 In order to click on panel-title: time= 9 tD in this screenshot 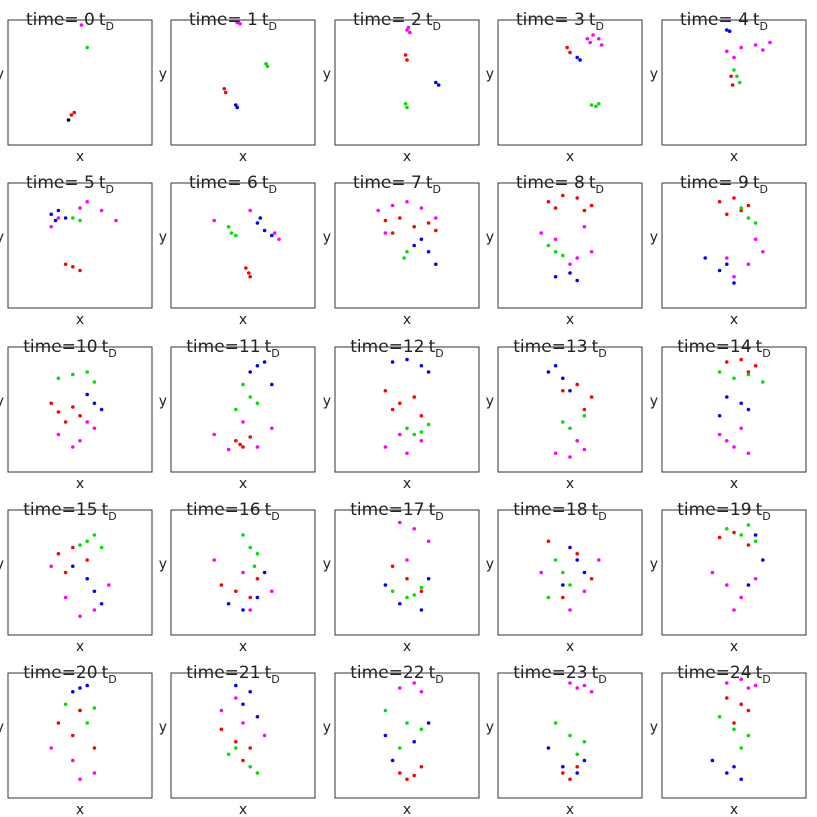, I will do `click(724, 184)`.